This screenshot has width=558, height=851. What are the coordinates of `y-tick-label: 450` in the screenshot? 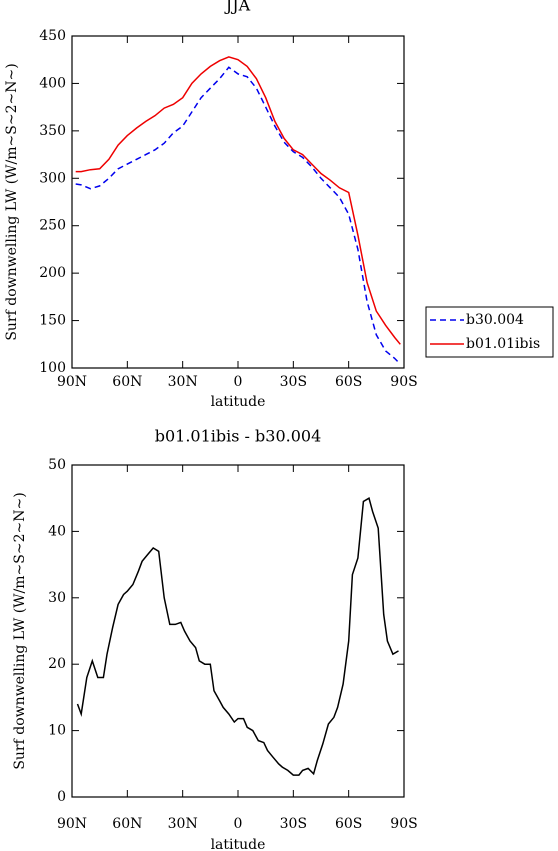 It's located at (52, 36).